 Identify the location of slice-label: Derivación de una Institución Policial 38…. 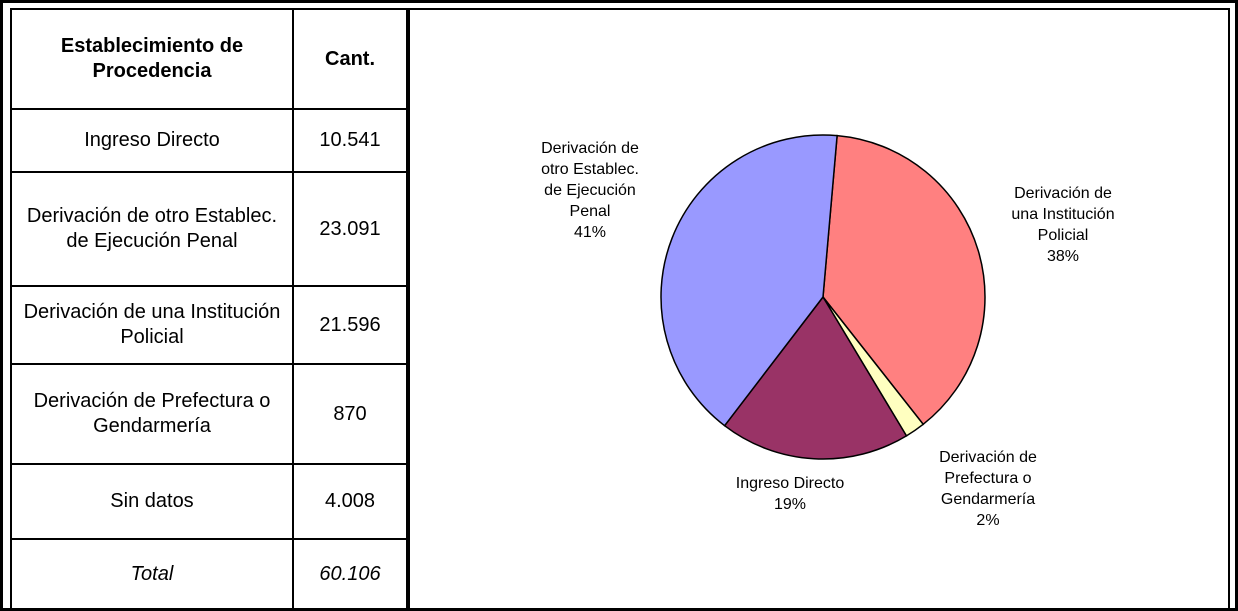
(1062, 225).